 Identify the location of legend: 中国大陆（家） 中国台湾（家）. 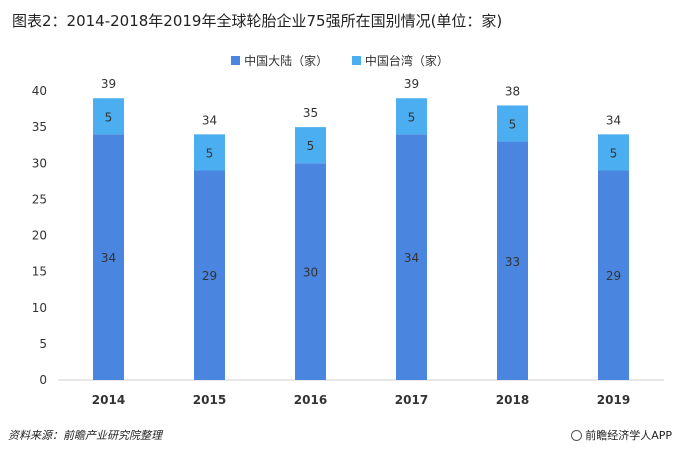
(340, 60).